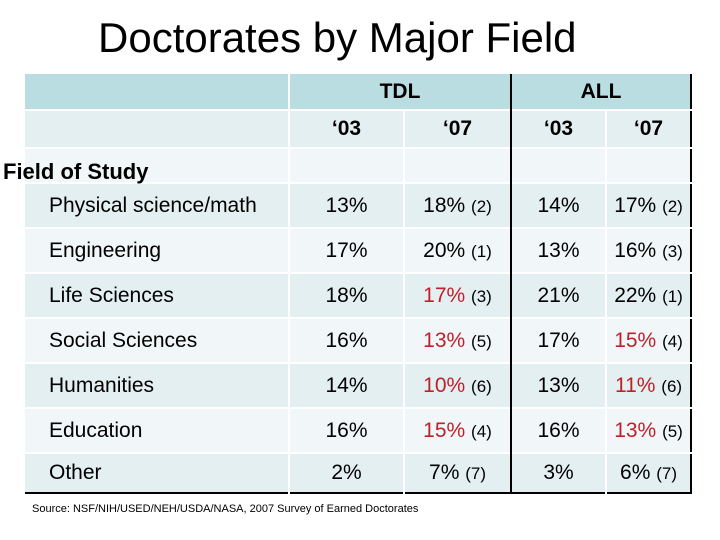 This screenshot has height=540, width=720. I want to click on all-03-value: 17%, so click(558, 340).